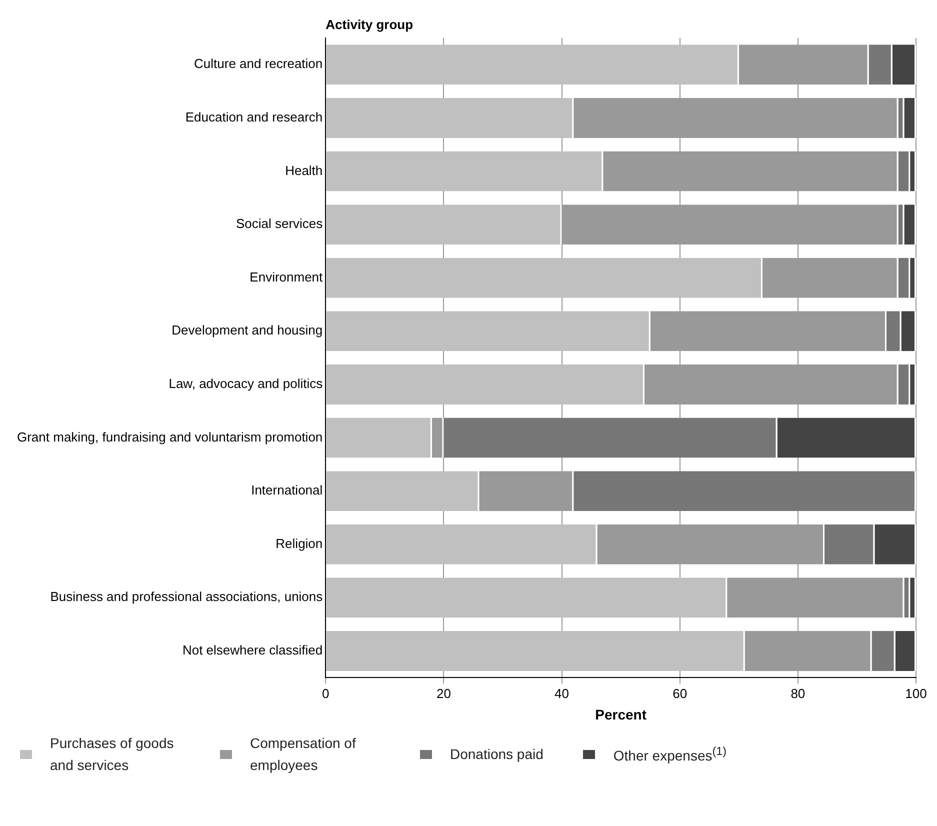 This screenshot has height=826, width=937. What do you see at coordinates (112, 754) in the screenshot?
I see `legend-label: Purchases of goods and services` at bounding box center [112, 754].